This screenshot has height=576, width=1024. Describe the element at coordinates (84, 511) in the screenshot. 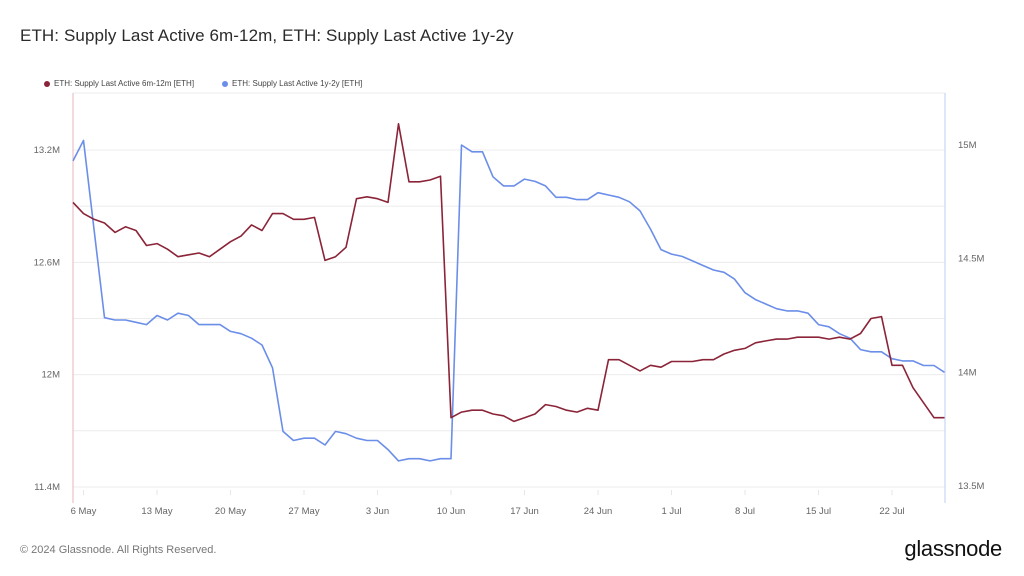

I see `svg-text: 6 May` at that location.